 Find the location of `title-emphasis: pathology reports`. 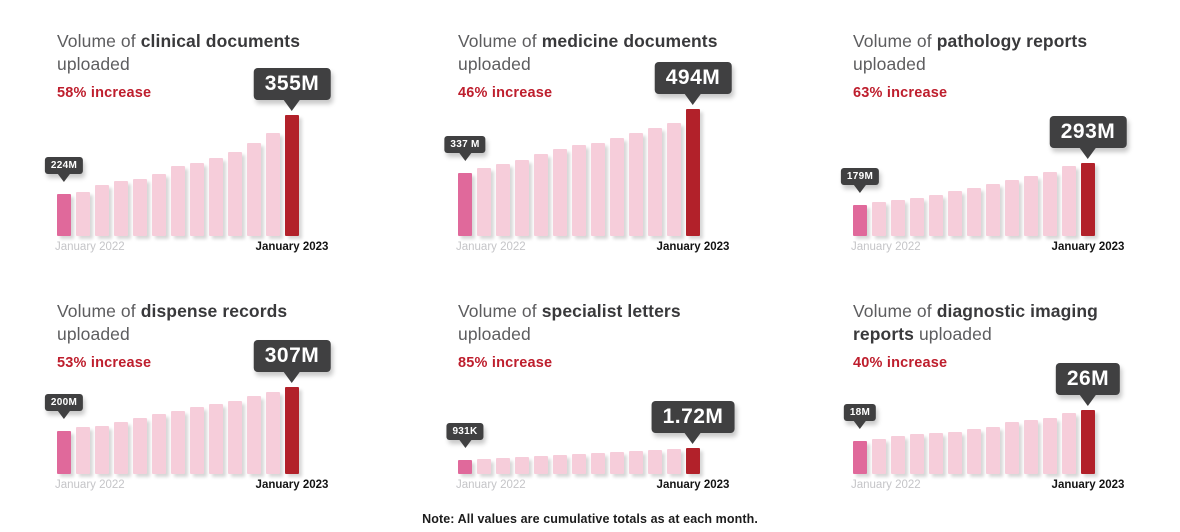

title-emphasis: pathology reports is located at coordinates (1012, 41).